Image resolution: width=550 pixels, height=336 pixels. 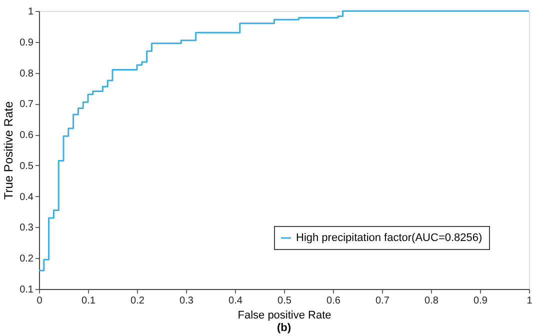 What do you see at coordinates (285, 301) in the screenshot?
I see `x-tick-label: 0.5` at bounding box center [285, 301].